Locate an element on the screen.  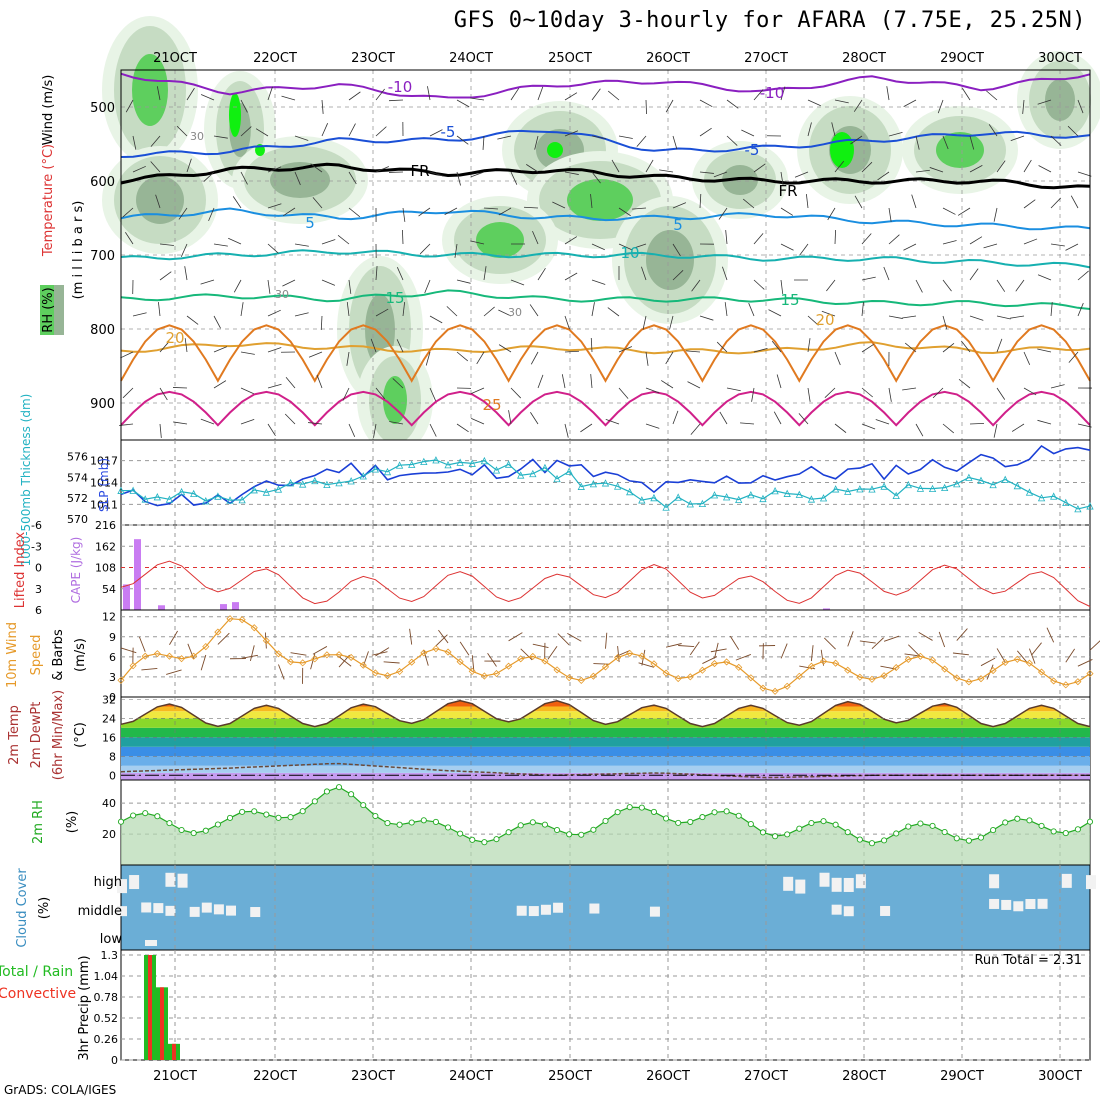
thickness-tick: 574 is located at coordinates (77, 477).